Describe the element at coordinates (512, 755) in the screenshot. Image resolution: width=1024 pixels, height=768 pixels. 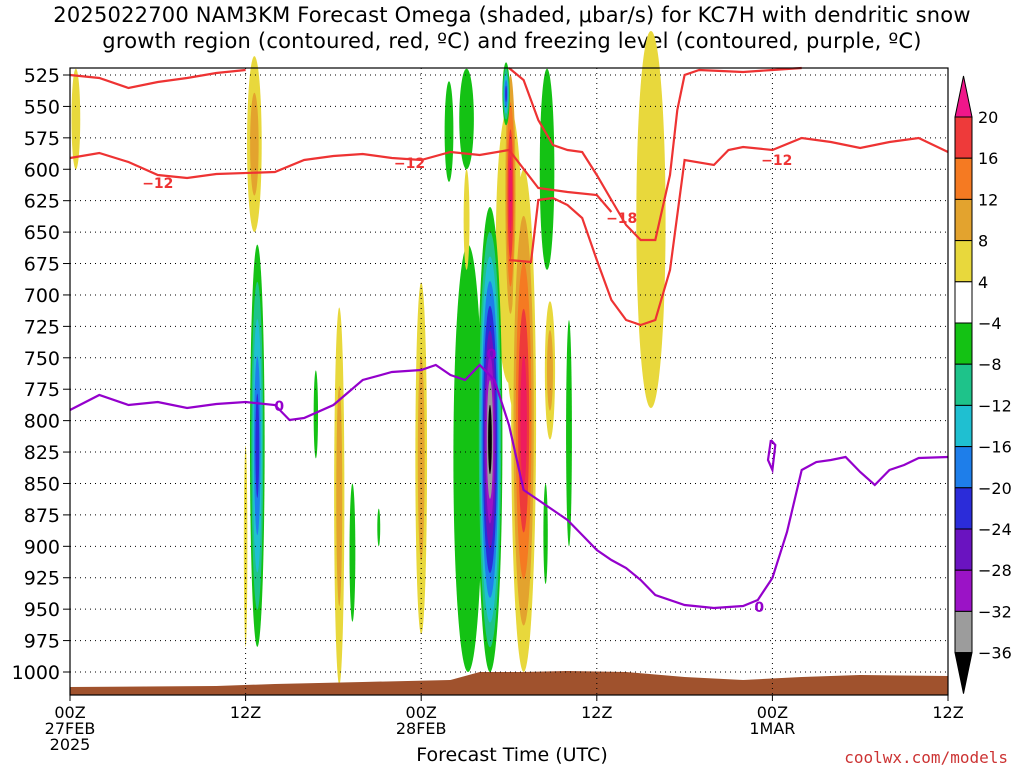
I see `x-axis-label: Forecast Time (UTC)` at that location.